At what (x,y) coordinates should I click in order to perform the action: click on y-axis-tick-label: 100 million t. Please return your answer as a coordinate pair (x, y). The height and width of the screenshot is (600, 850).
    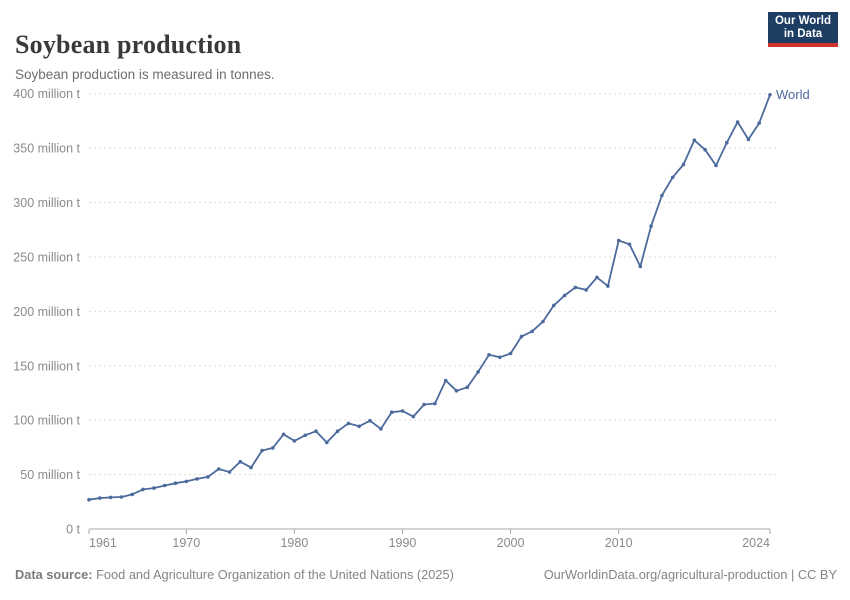
    Looking at the image, I should click on (46, 421).